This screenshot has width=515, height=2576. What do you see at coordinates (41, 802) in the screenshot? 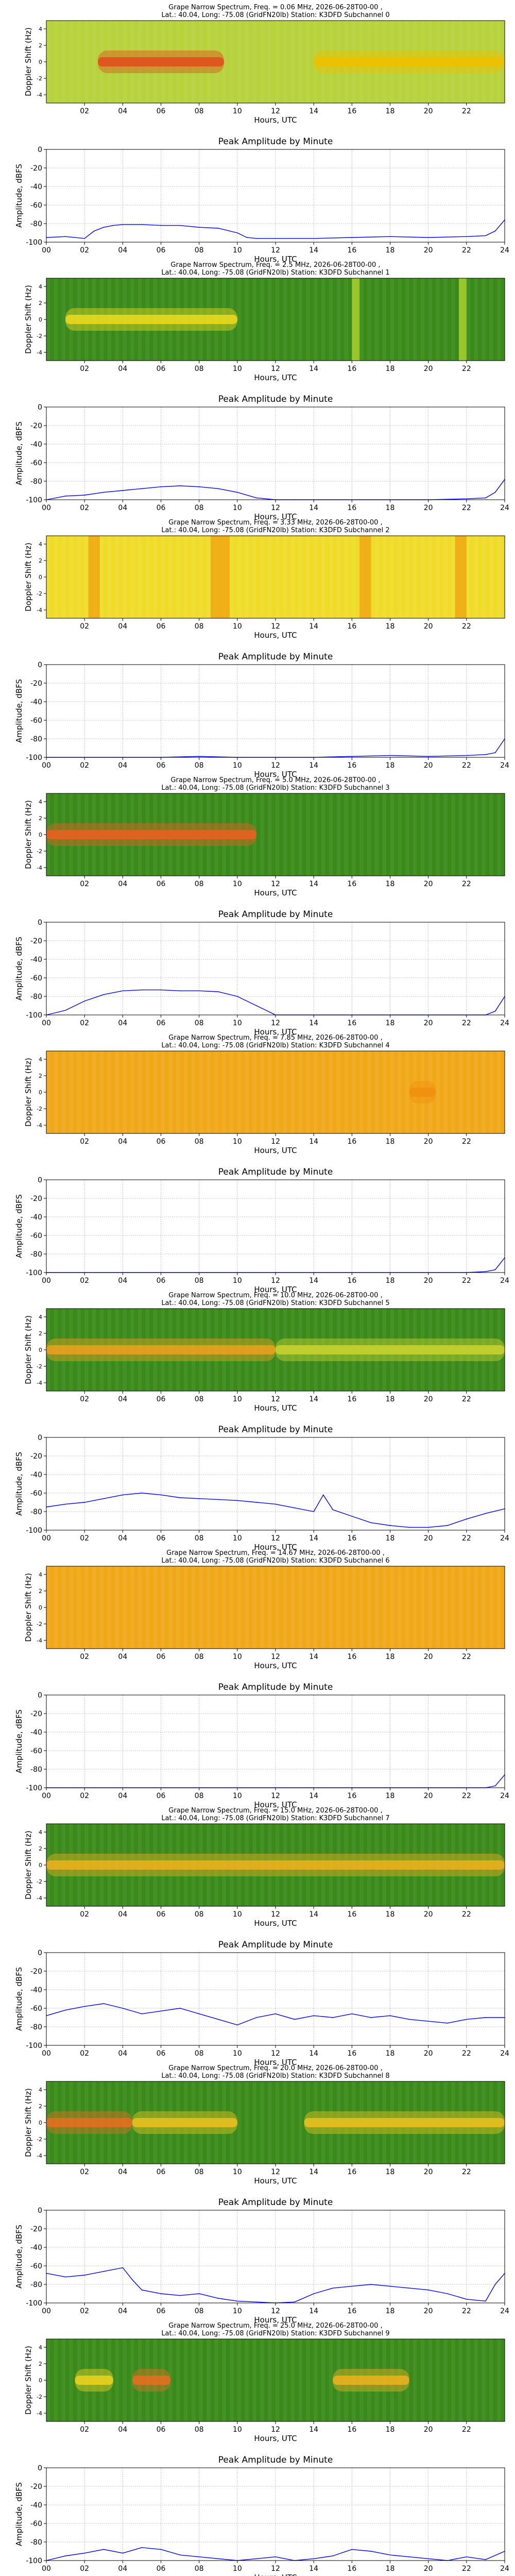
I see `y-tick-label: 4` at bounding box center [41, 802].